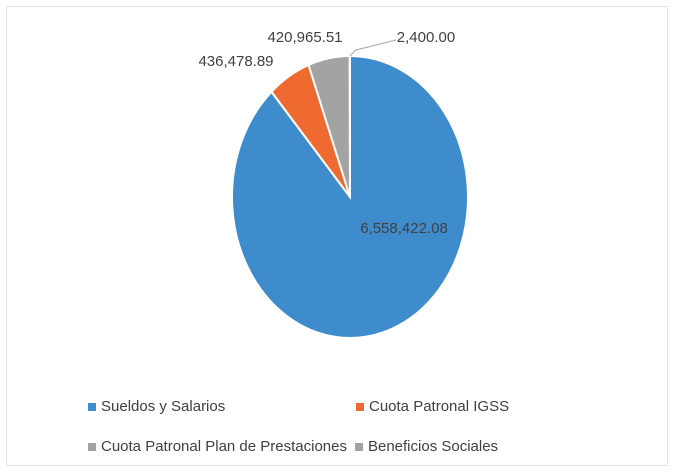 The width and height of the screenshot is (675, 472). What do you see at coordinates (404, 228) in the screenshot?
I see `data-label-sueldos: 6,558,422.08` at bounding box center [404, 228].